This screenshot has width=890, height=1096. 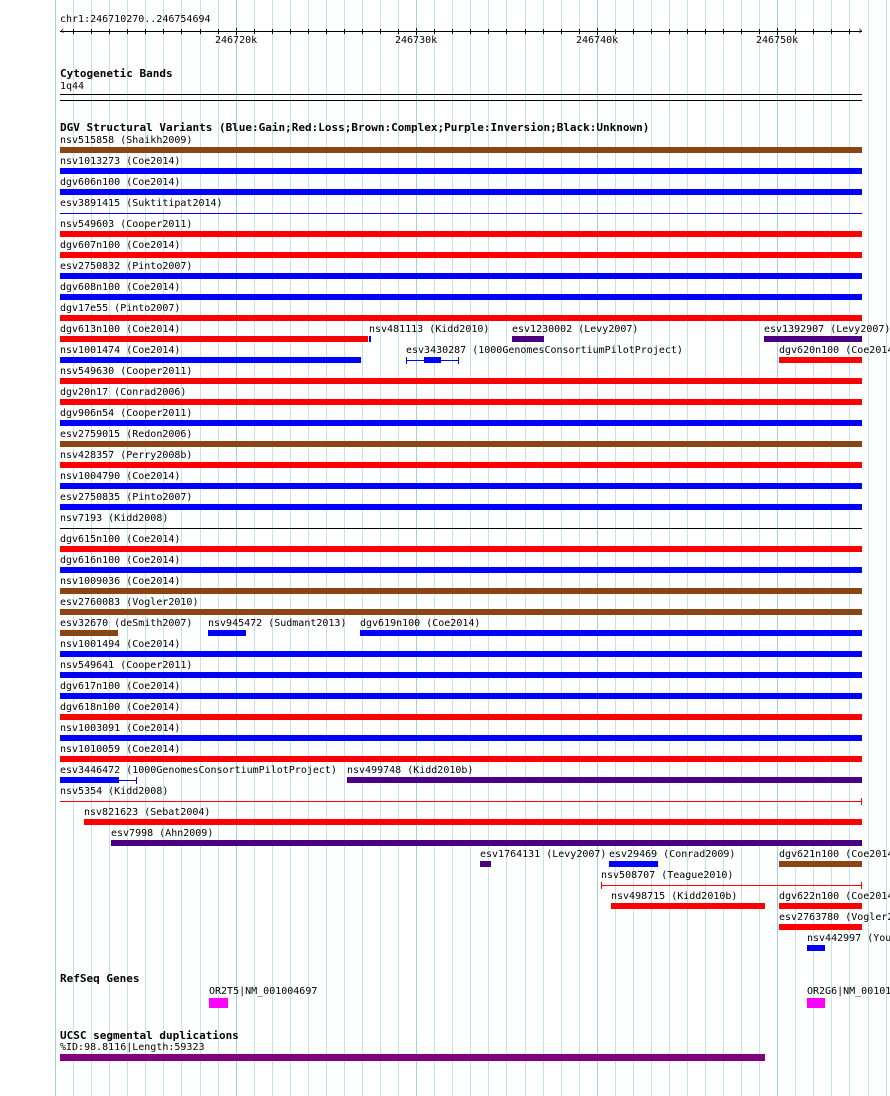 I want to click on variant-label: esv7998 (Ahn2009), so click(x=162, y=833).